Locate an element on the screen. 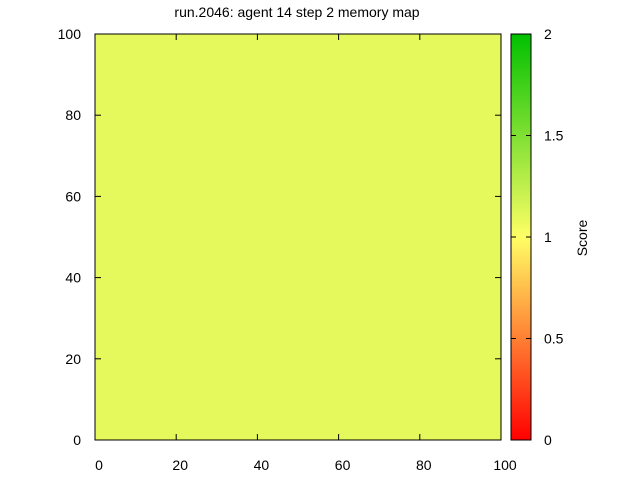 The height and width of the screenshot is (480, 640). y-tick-label: 20 is located at coordinates (73, 359).